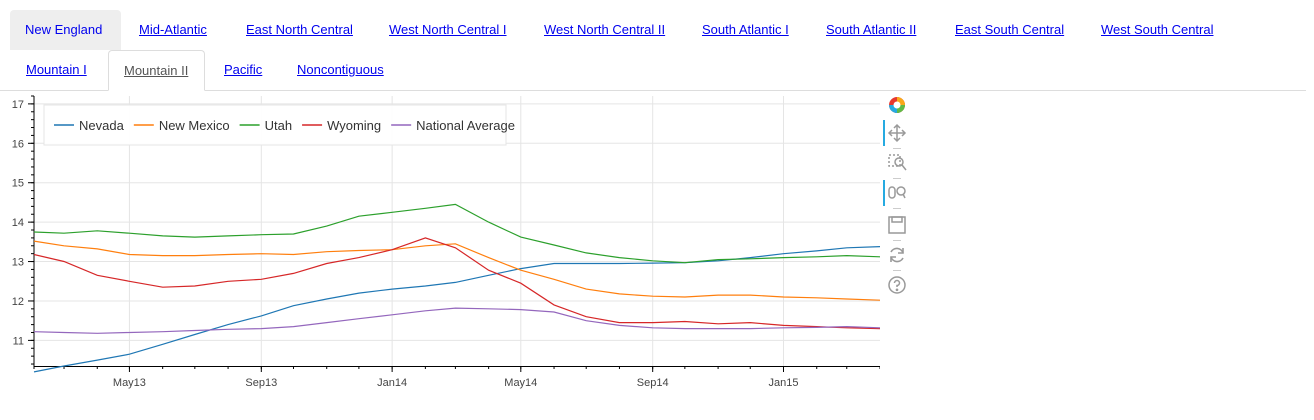 Image resolution: width=1314 pixels, height=420 pixels. I want to click on legend-label-national-average: National Average, so click(465, 125).